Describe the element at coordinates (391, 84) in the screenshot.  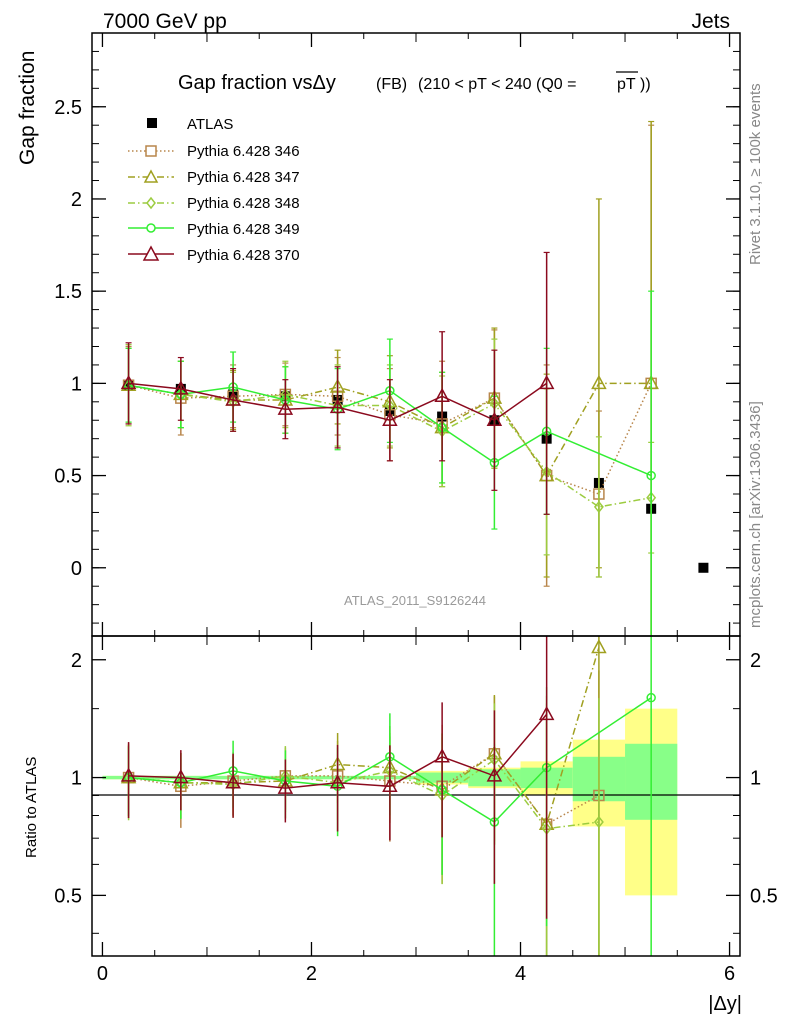
I see `title-fb: (FB)` at that location.